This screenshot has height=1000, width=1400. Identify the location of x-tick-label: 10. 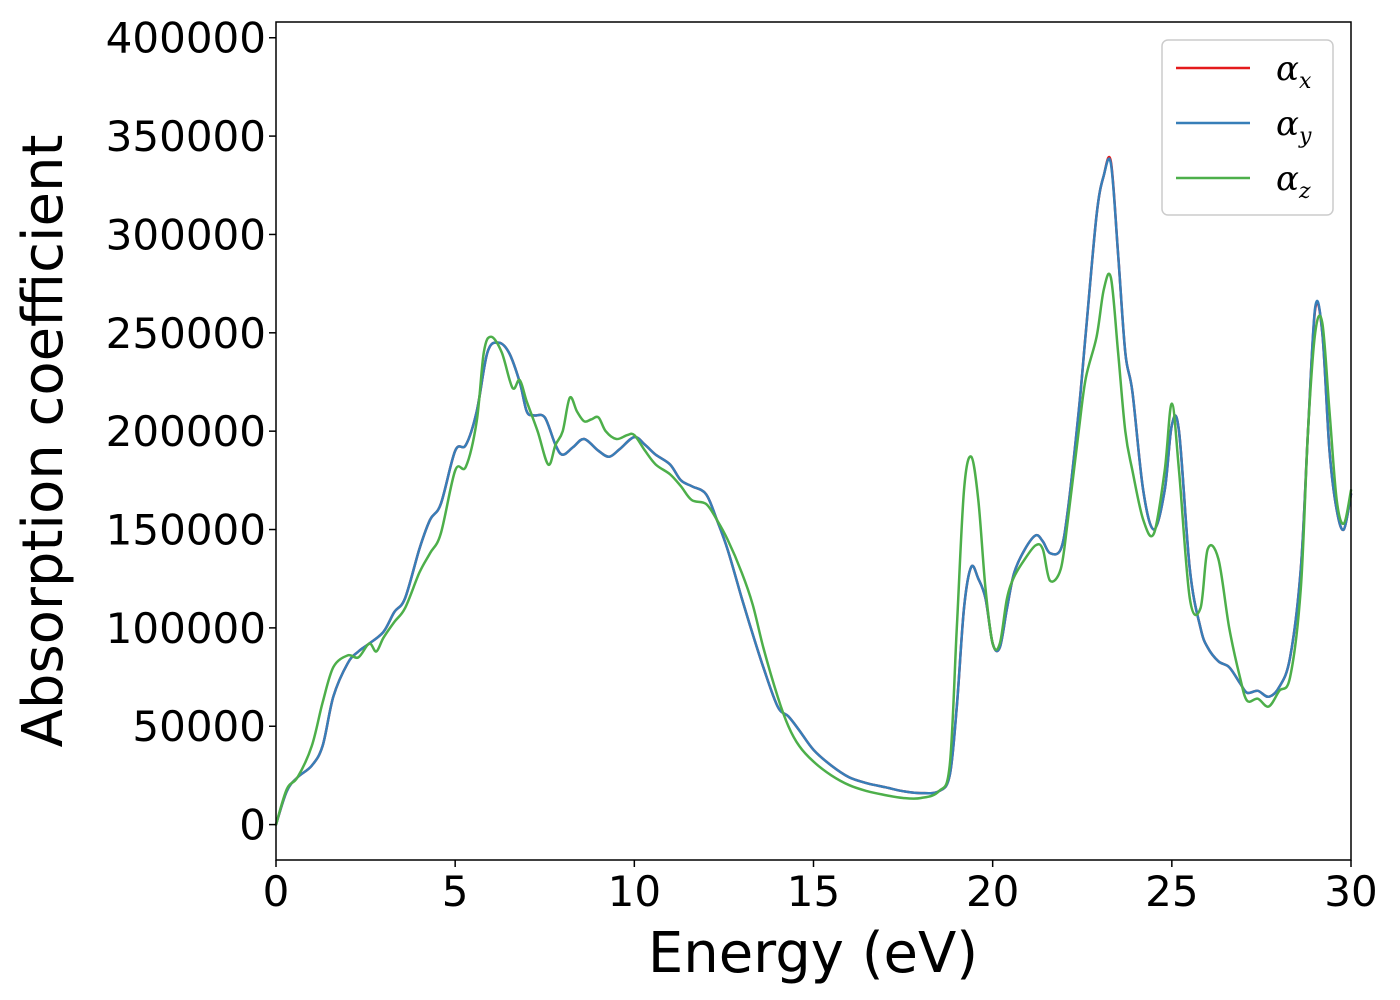
(634, 891).